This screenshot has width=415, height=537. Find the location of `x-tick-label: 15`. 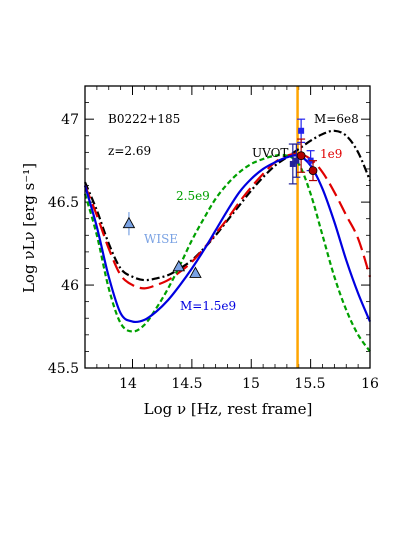

x-tick-label: 15 is located at coordinates (251, 384).